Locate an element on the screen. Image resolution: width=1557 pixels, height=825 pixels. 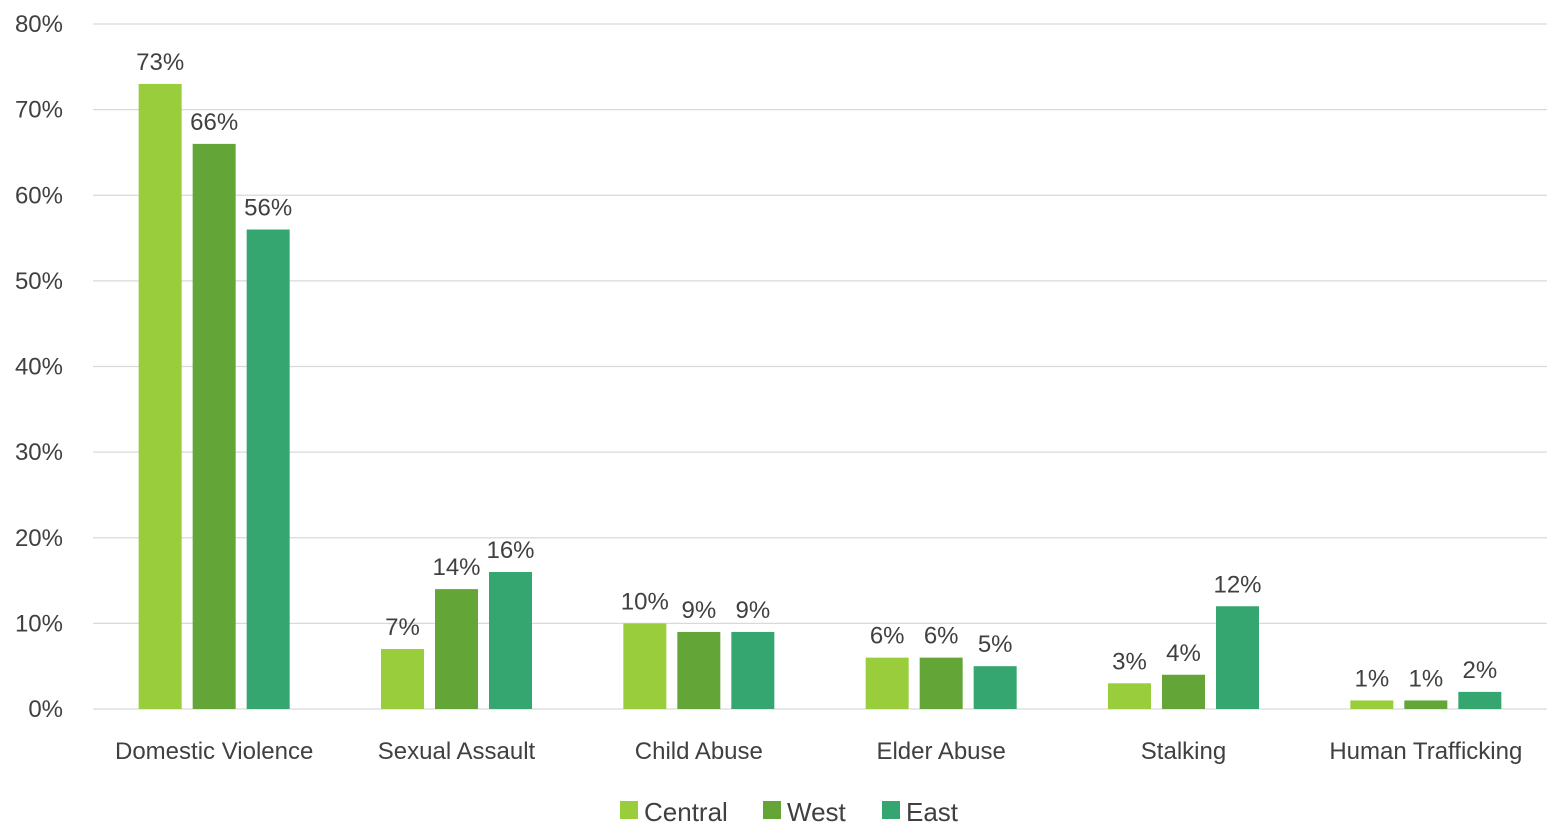
x-category-label: Child Abuse is located at coordinates (699, 751).